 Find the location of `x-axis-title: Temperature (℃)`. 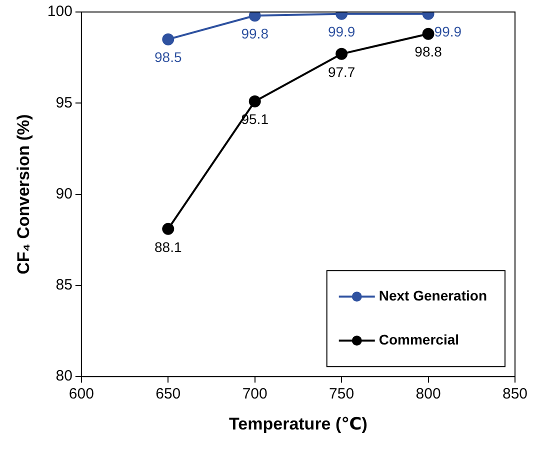

x-axis-title: Temperature (℃) is located at coordinates (298, 424).